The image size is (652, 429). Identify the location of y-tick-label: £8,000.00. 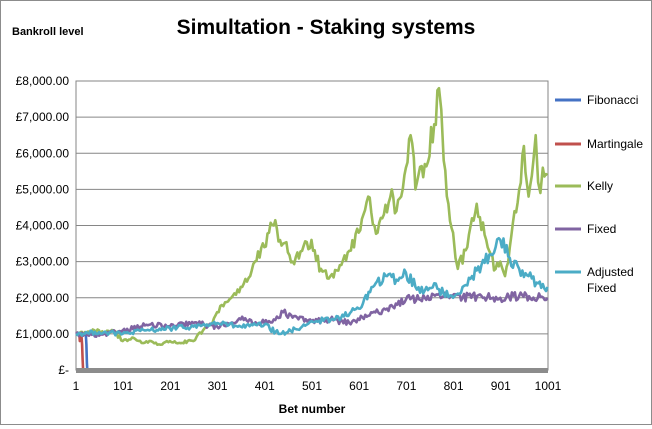
(43, 81).